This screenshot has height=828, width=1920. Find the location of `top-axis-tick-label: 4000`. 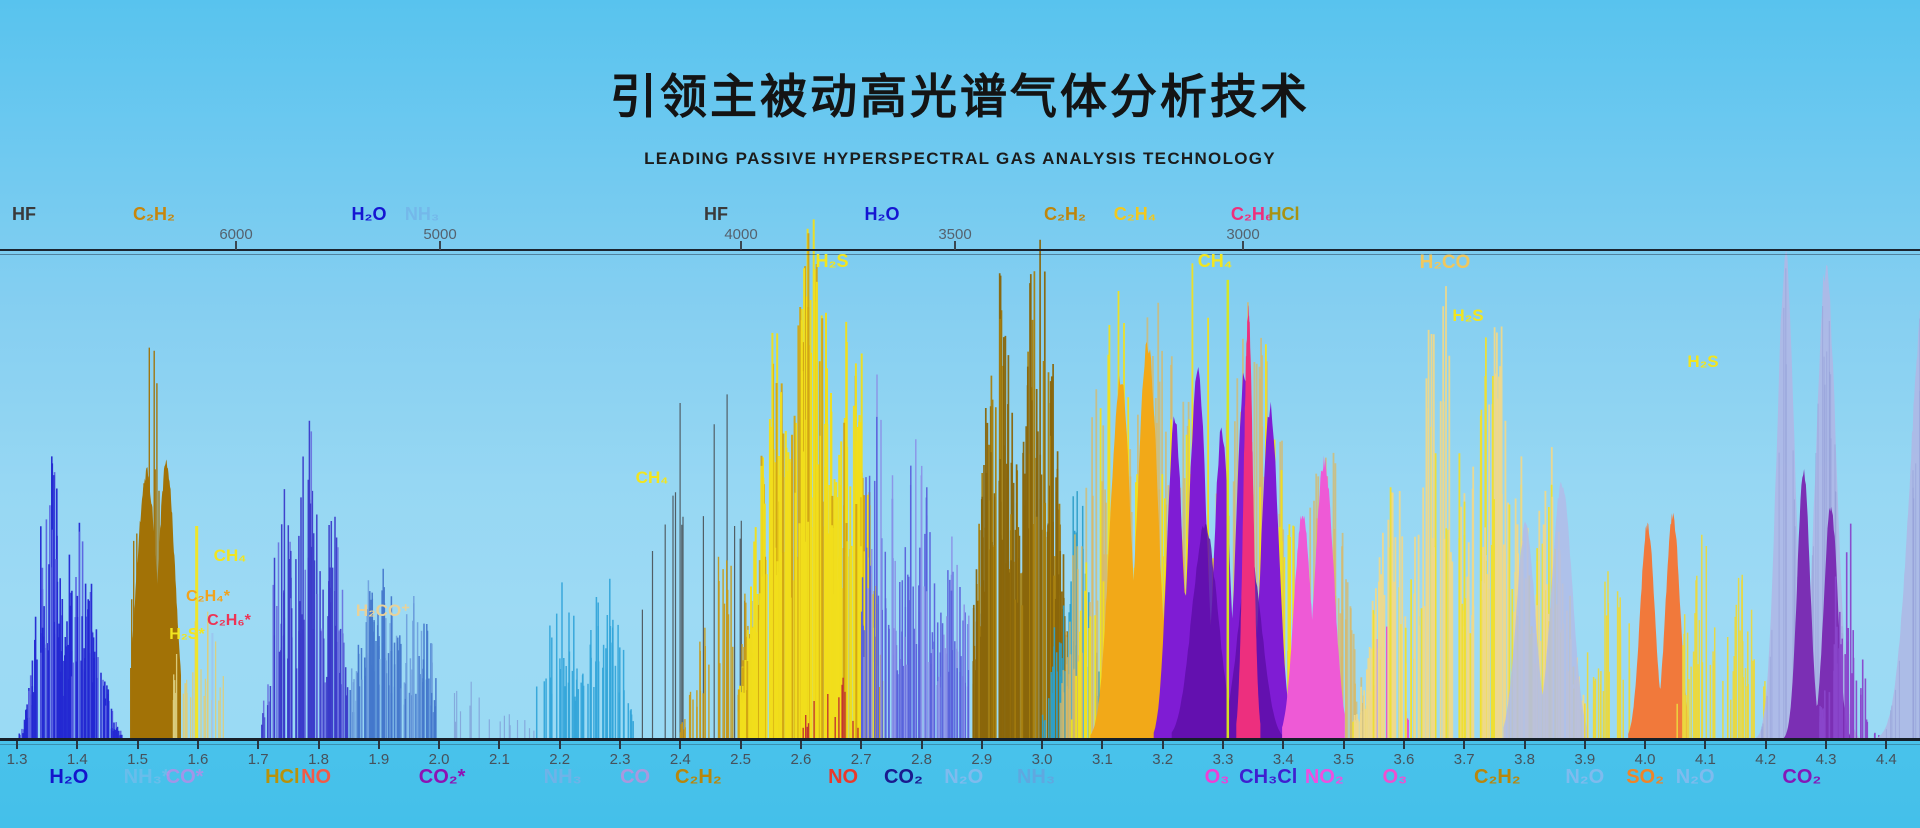

top-axis-tick-label: 4000 is located at coordinates (741, 234).